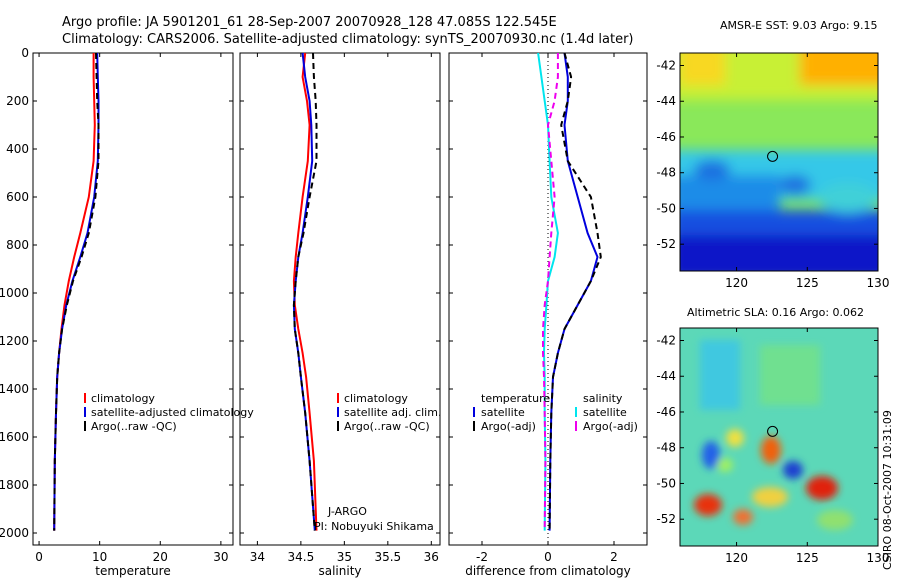 The width and height of the screenshot is (900, 584). I want to click on legend-salt-argo-label: Argo(..raw -QC), so click(387, 426).